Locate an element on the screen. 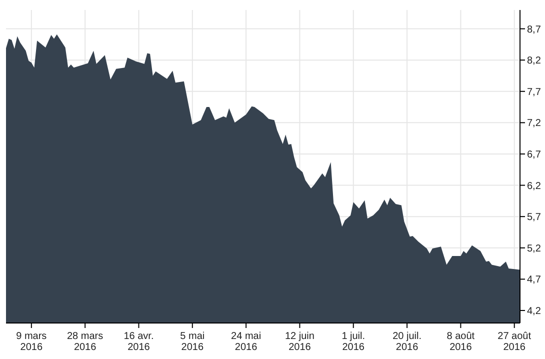 Image resolution: width=545 pixels, height=359 pixels. y-tick-label: 4,7 is located at coordinates (534, 280).